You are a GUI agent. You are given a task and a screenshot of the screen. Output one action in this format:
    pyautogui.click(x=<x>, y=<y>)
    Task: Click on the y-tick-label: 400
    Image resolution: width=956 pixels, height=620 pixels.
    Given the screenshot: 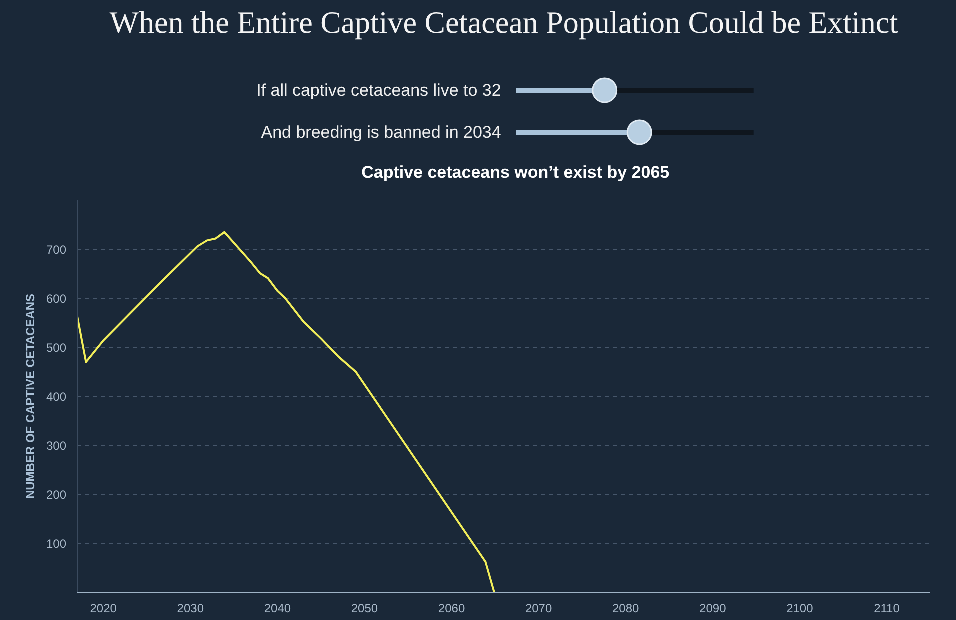 What is the action you would take?
    pyautogui.click(x=56, y=397)
    